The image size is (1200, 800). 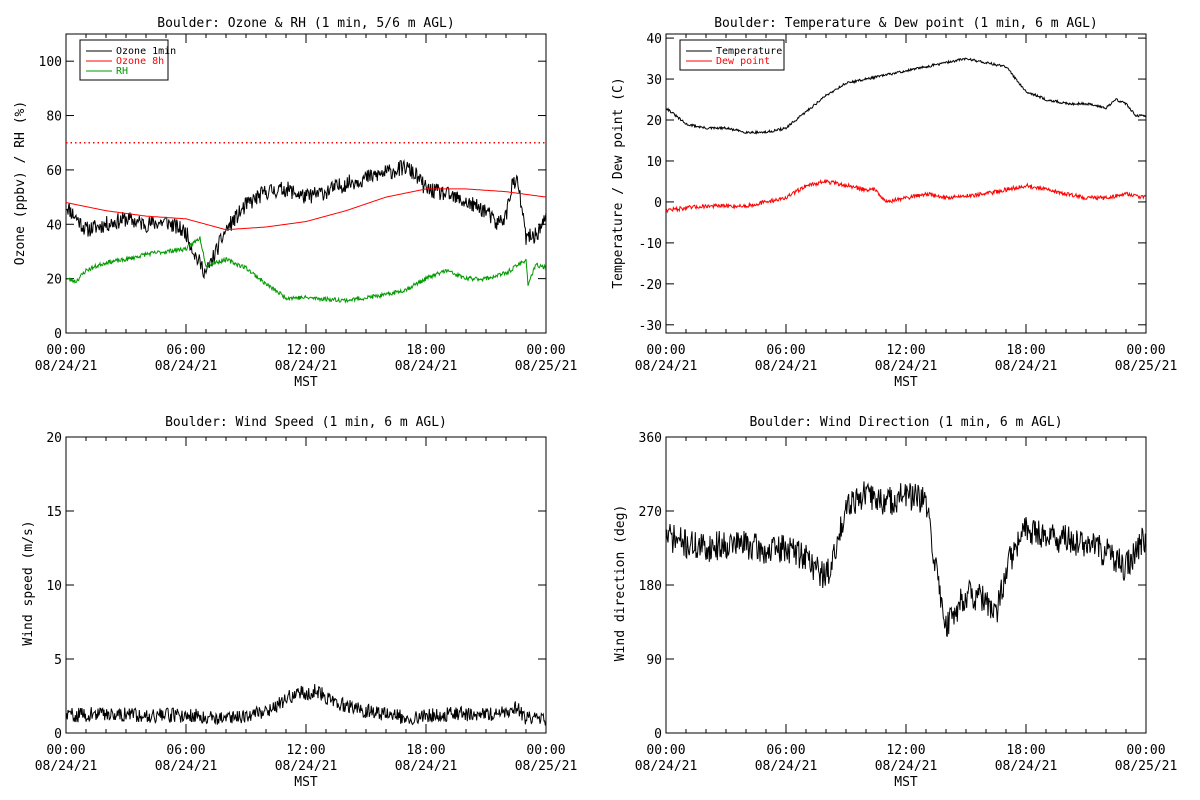 What do you see at coordinates (906, 196) in the screenshot?
I see `series-line-dew-point` at bounding box center [906, 196].